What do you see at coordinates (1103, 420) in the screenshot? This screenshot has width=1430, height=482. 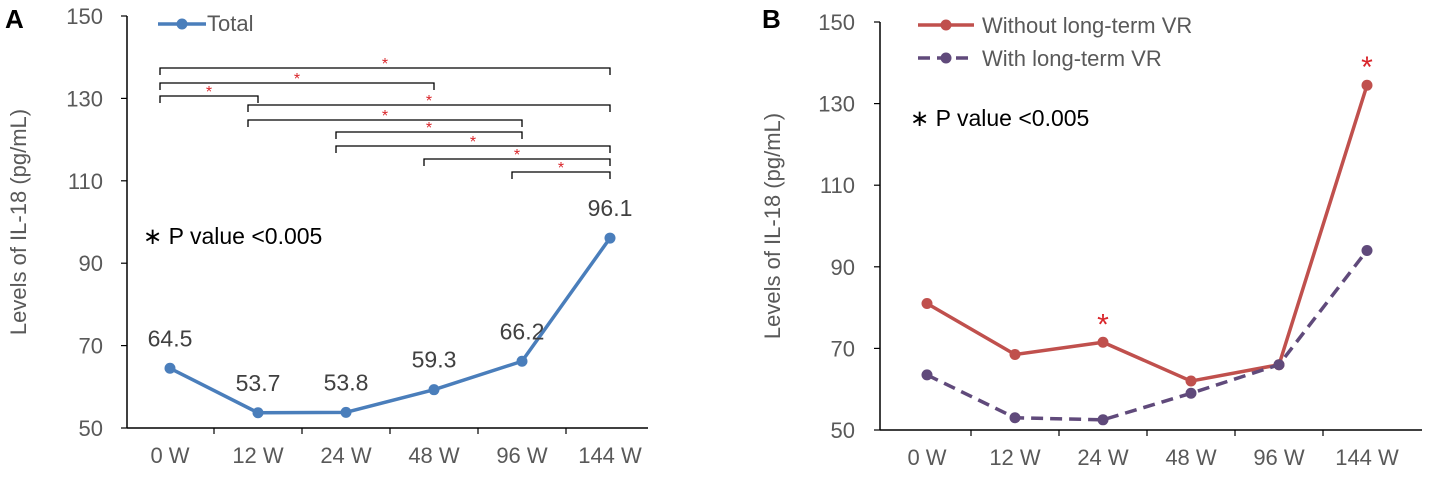 I see `data-point-2-24w` at bounding box center [1103, 420].